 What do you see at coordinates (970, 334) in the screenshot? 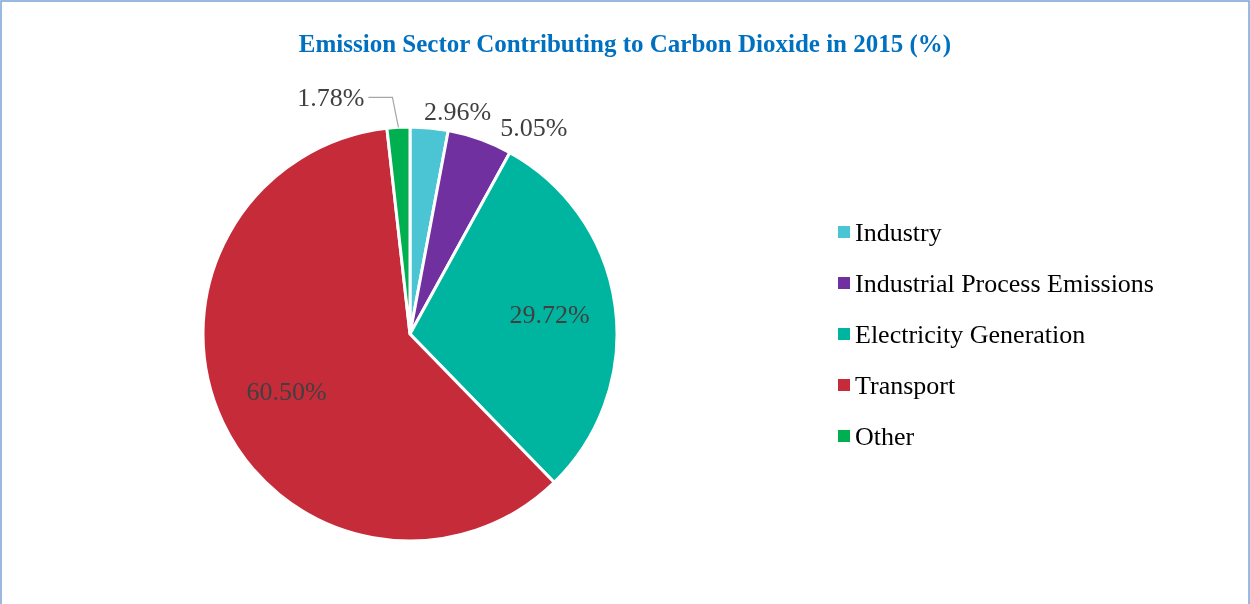
I see `legend-label: Electricity Generation` at bounding box center [970, 334].